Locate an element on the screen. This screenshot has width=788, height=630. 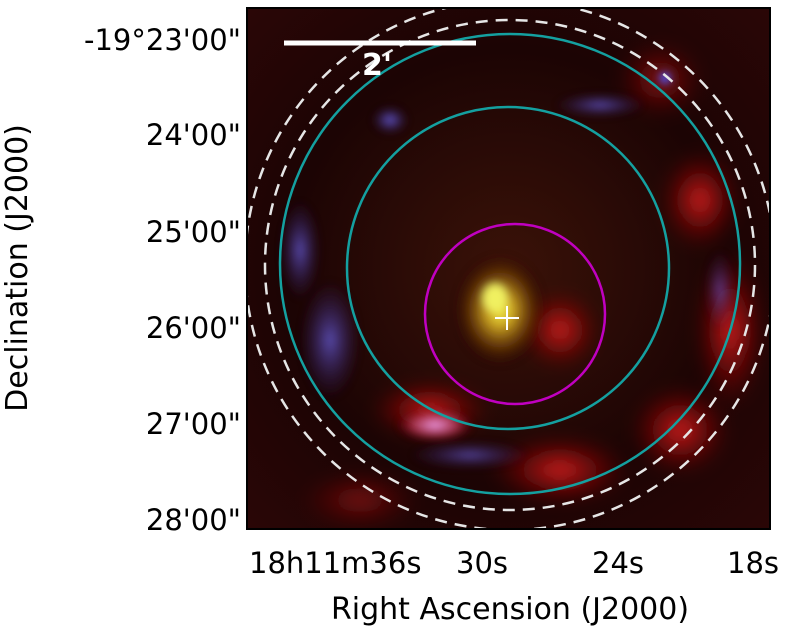
y-axis-label: Declination (J2000) is located at coordinates (17, 268).